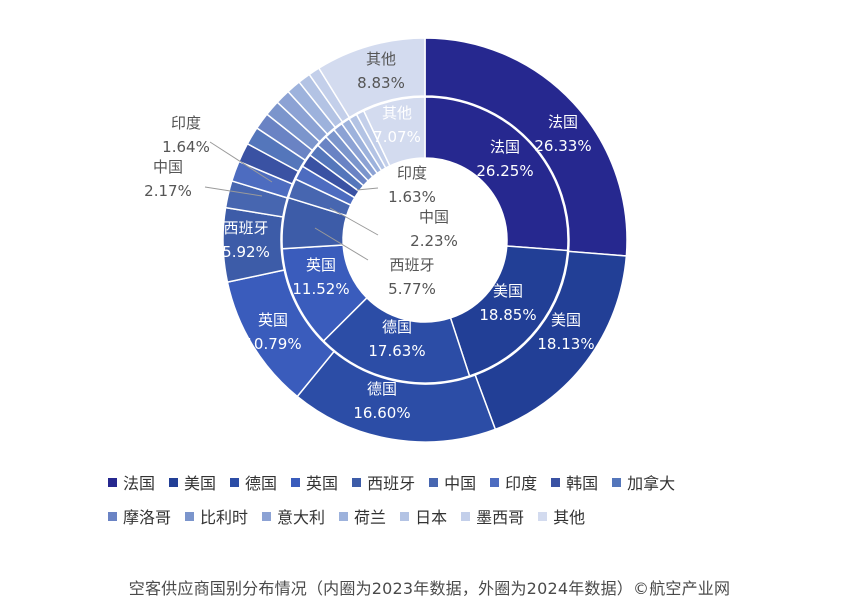  What do you see at coordinates (397, 113) in the screenshot?
I see `inner-label-name-7: 其他` at bounding box center [397, 113].